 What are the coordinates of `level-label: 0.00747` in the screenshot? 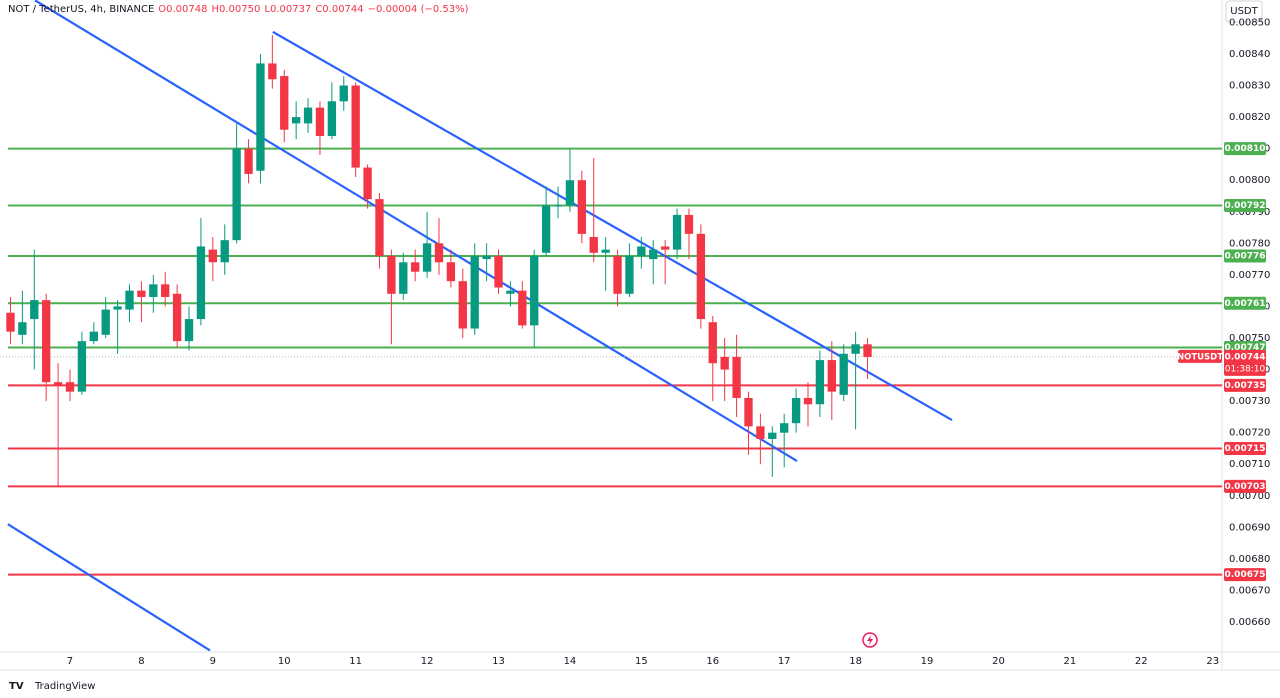 It's located at (1245, 348).